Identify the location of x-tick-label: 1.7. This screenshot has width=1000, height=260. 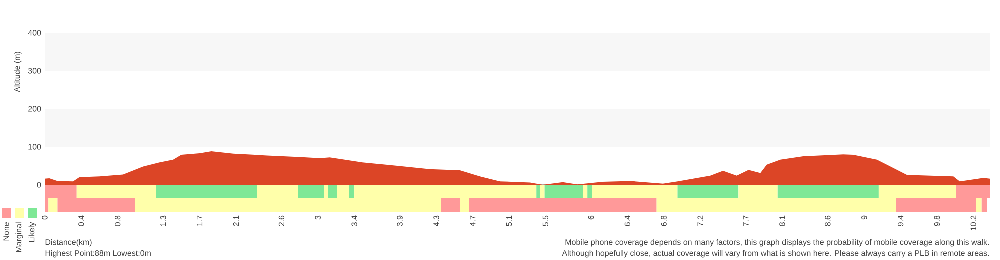
(200, 221).